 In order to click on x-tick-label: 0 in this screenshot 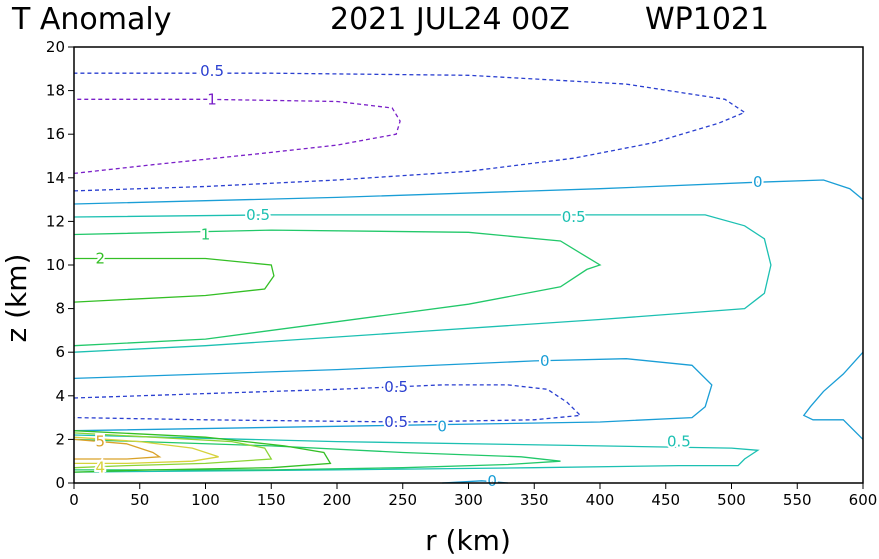, I will do `click(74, 500)`.